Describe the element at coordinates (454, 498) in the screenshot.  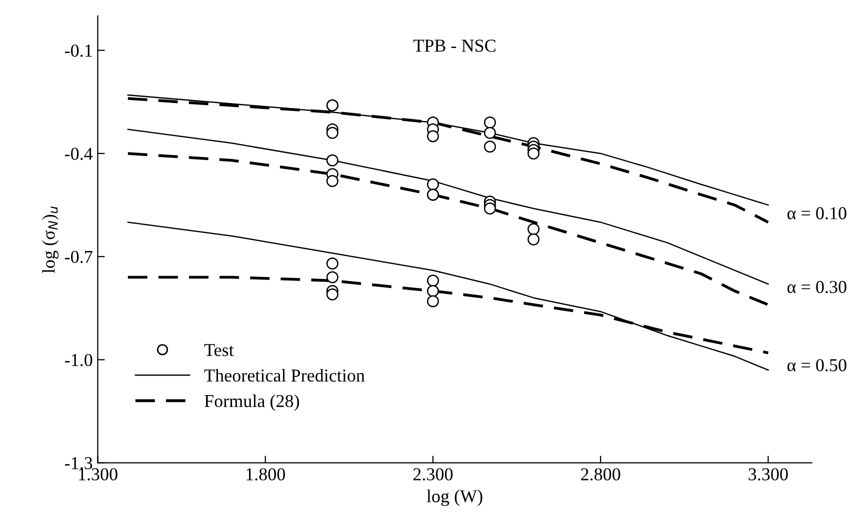
I see `x-axis-title: log (W)` at that location.